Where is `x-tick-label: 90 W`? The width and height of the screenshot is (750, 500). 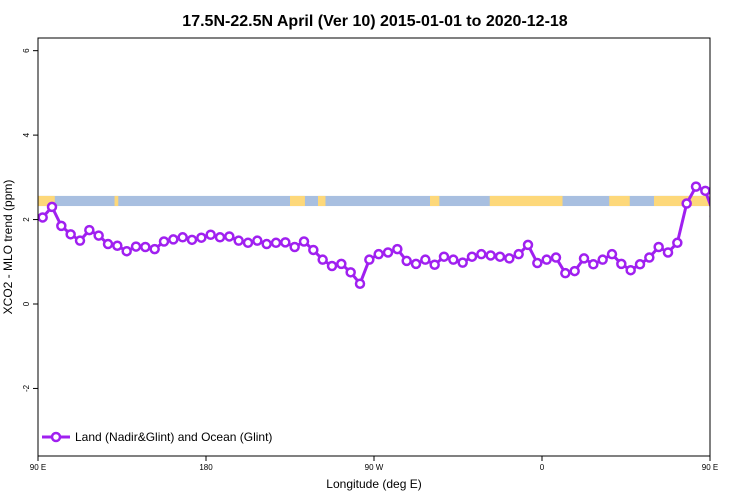
x-tick-label: 90 W is located at coordinates (374, 467).